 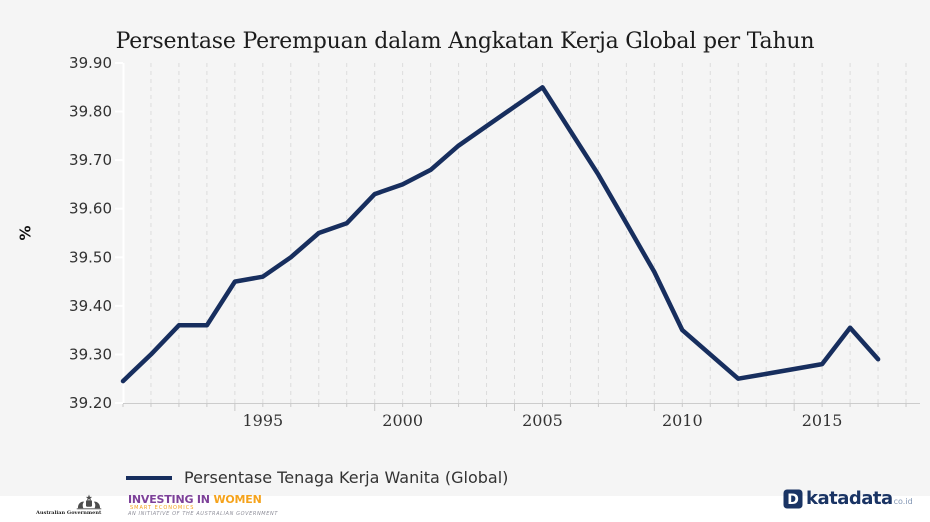 What do you see at coordinates (682, 420) in the screenshot?
I see `x-tick-label: 2010` at bounding box center [682, 420].